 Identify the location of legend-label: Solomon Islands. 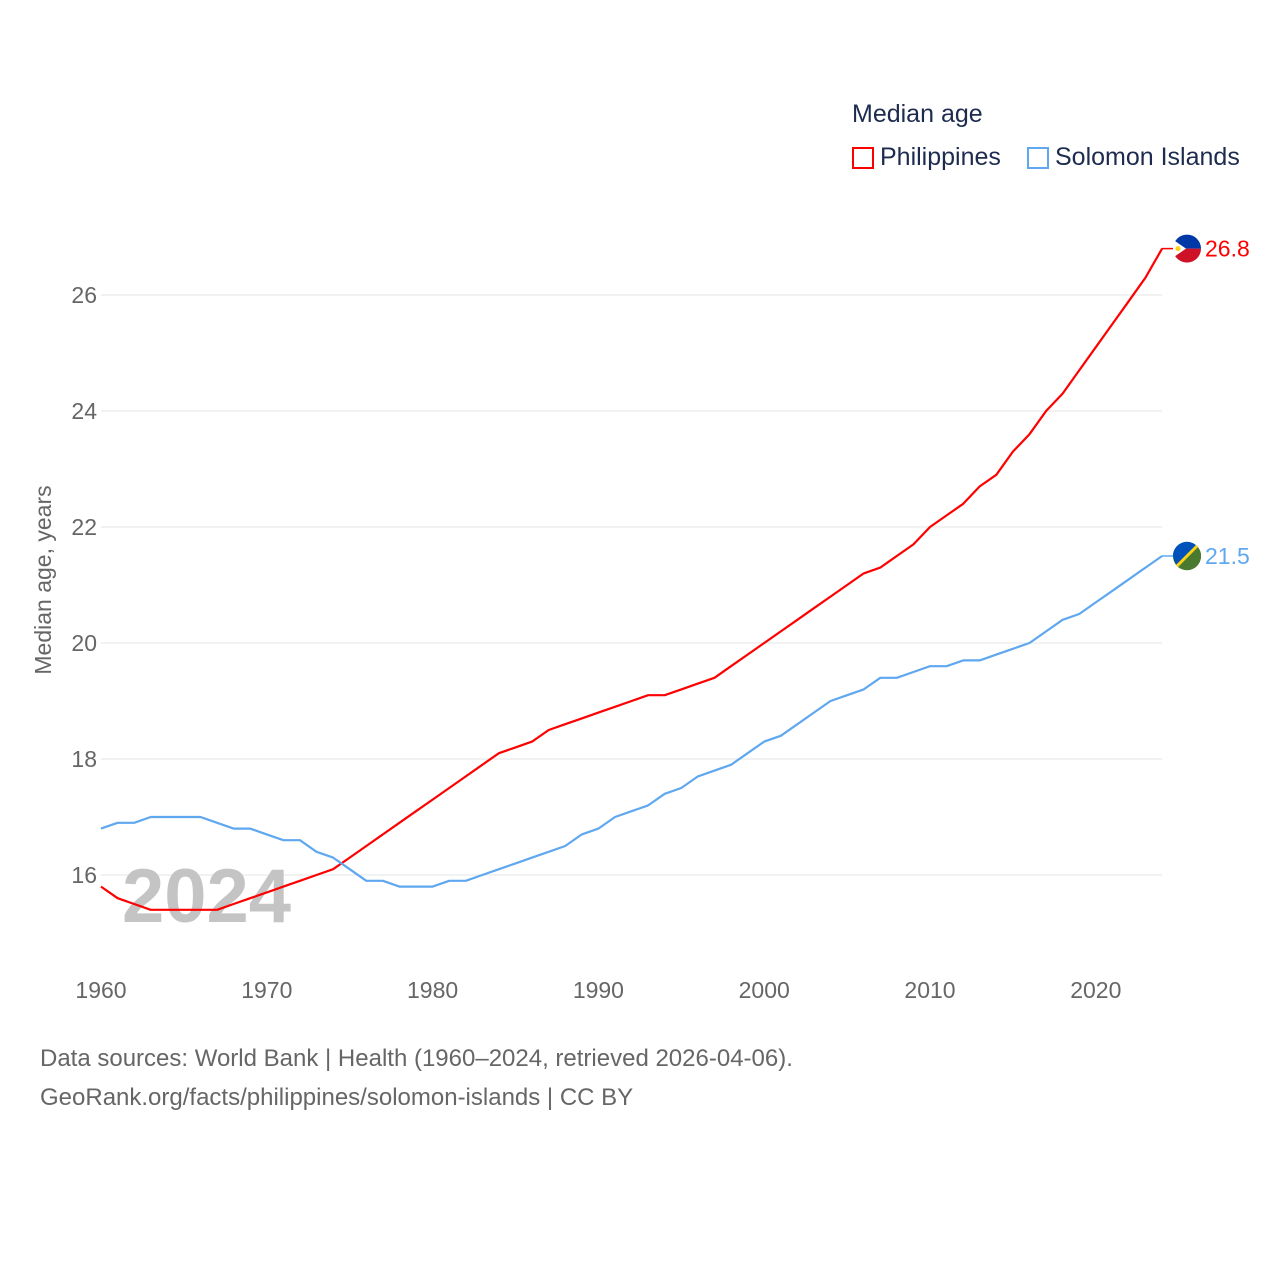
(1147, 157).